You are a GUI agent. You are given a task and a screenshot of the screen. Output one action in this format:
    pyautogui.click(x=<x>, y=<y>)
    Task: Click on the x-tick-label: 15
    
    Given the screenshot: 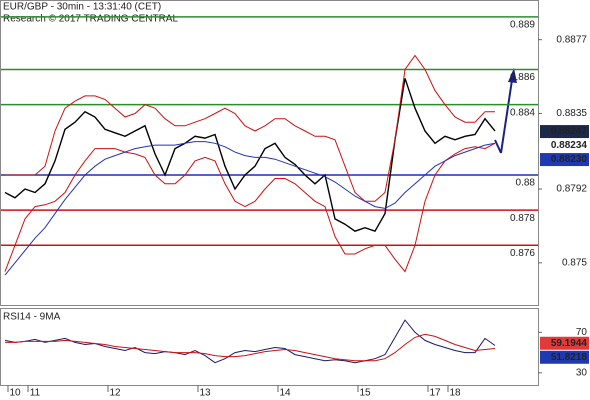 What is the action you would take?
    pyautogui.click(x=365, y=393)
    